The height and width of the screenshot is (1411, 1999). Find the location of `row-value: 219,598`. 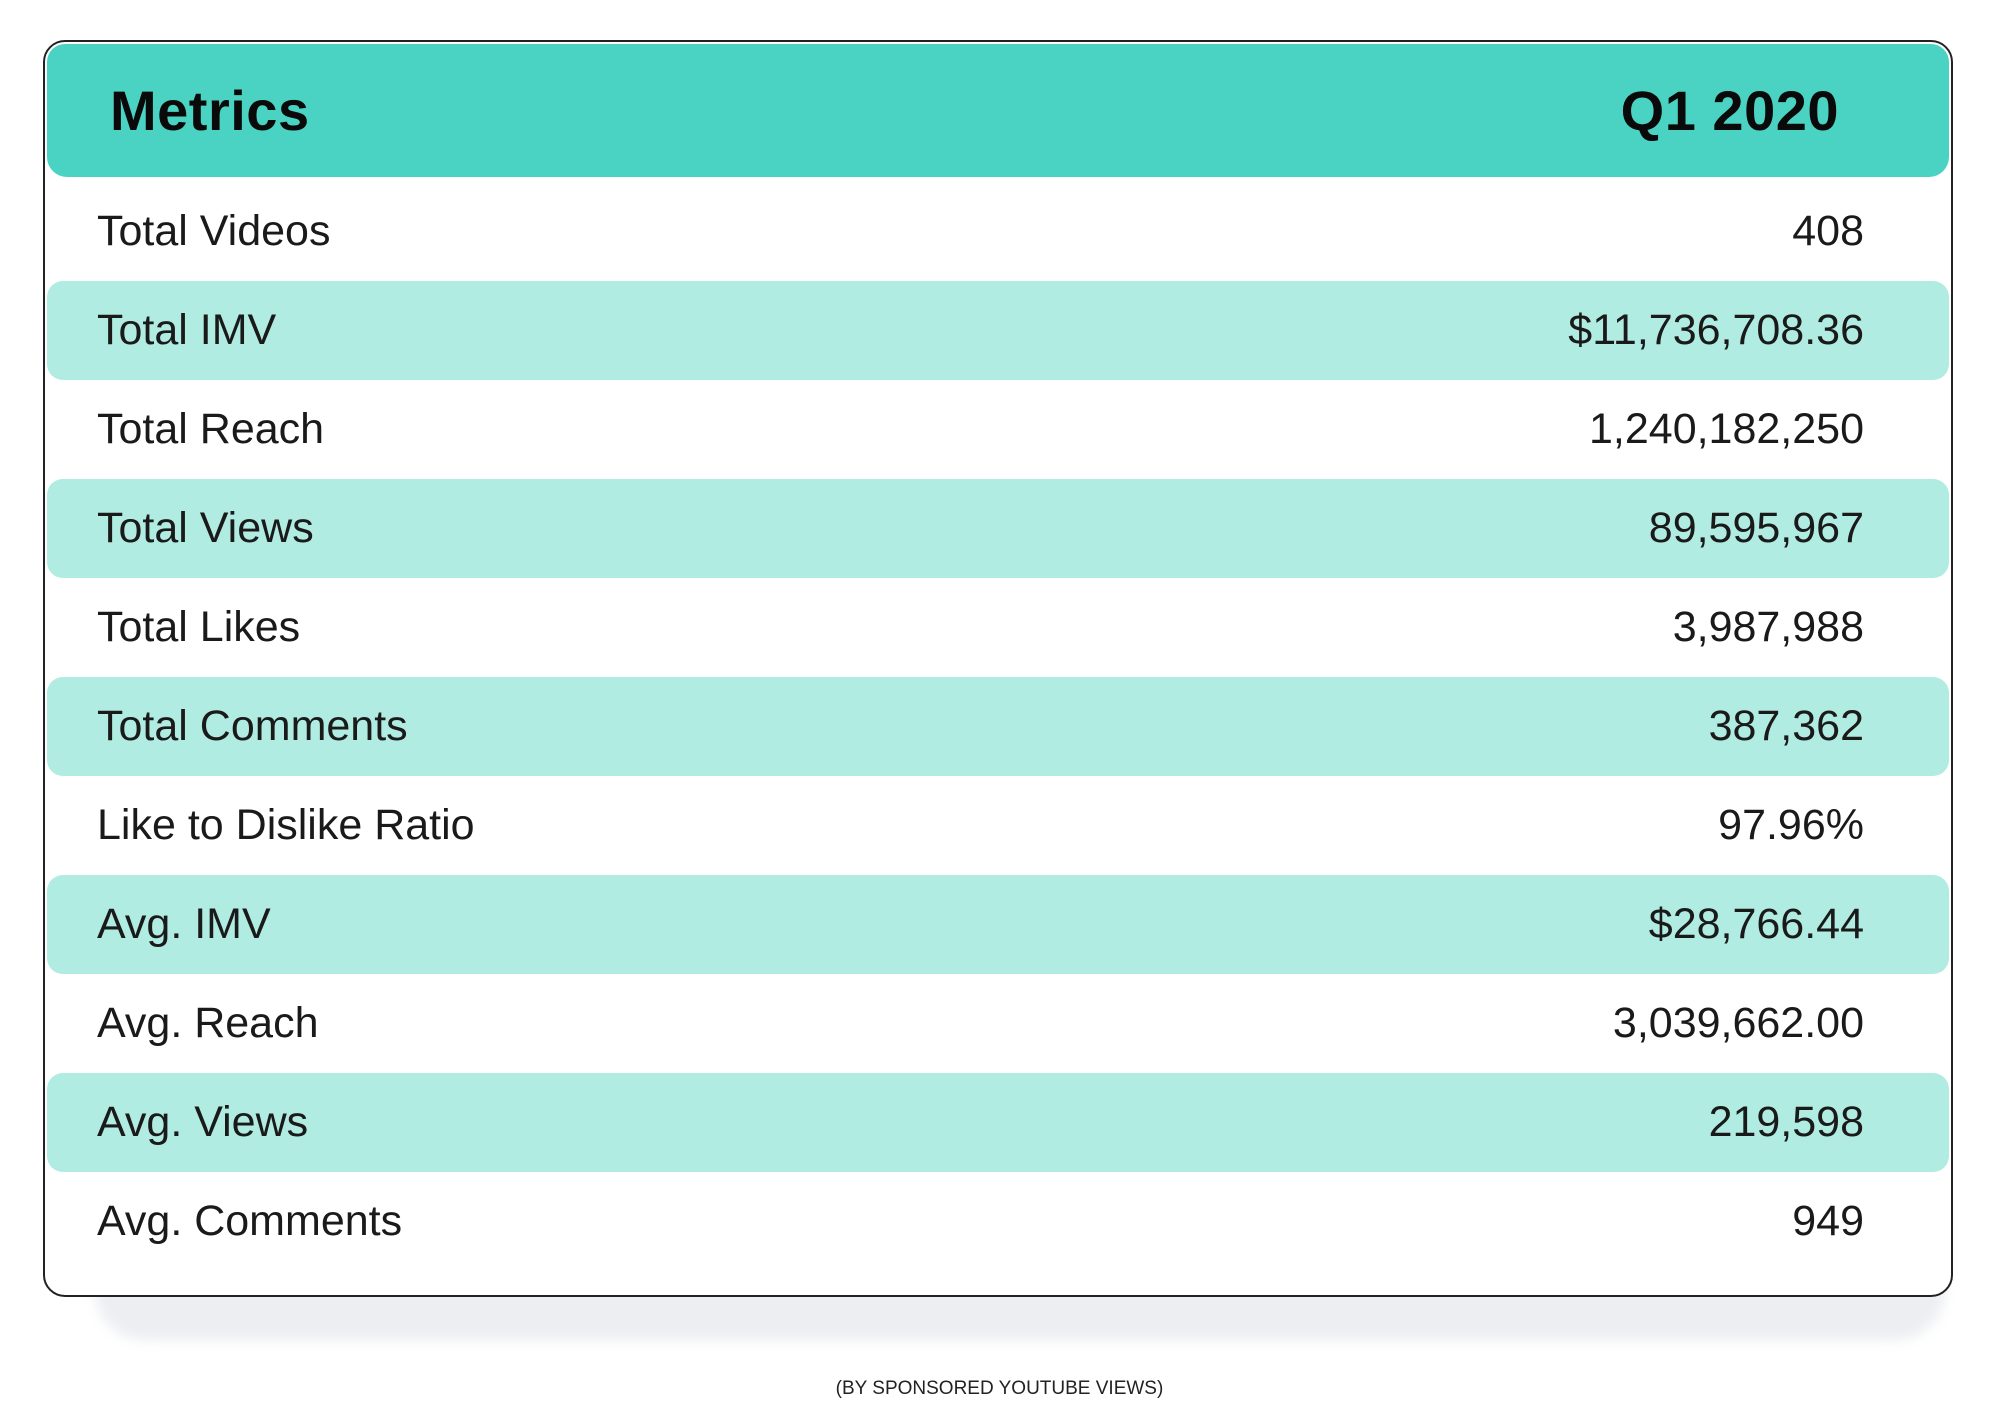

row-value: 219,598 is located at coordinates (1786, 1122).